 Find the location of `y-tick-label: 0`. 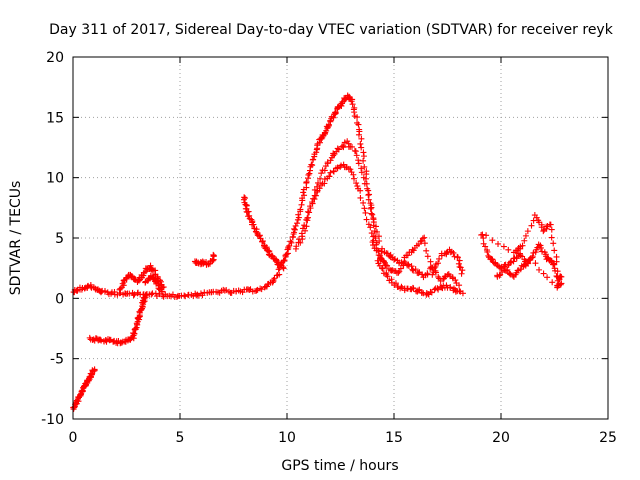

y-tick-label: 0 is located at coordinates (59, 299).